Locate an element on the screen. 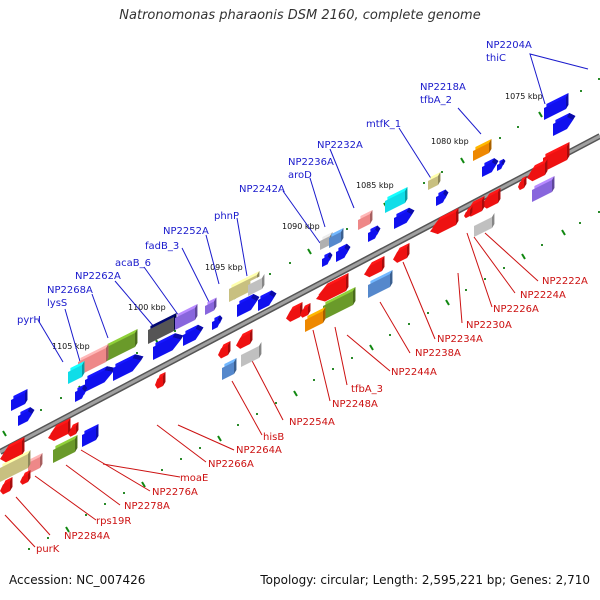  tick-label: 1075 kbp is located at coordinates (524, 96).